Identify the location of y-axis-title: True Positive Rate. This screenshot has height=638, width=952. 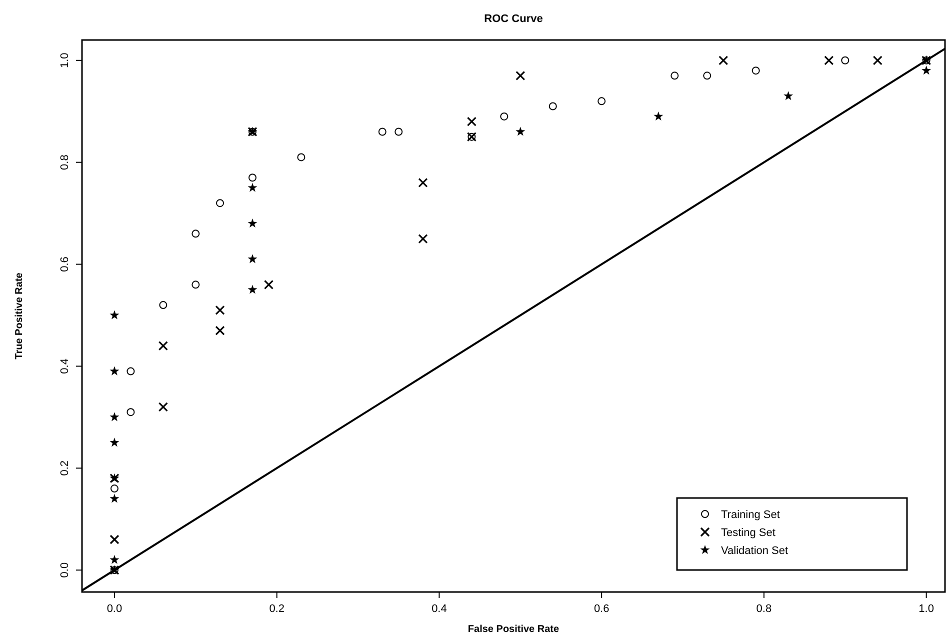
(19, 316).